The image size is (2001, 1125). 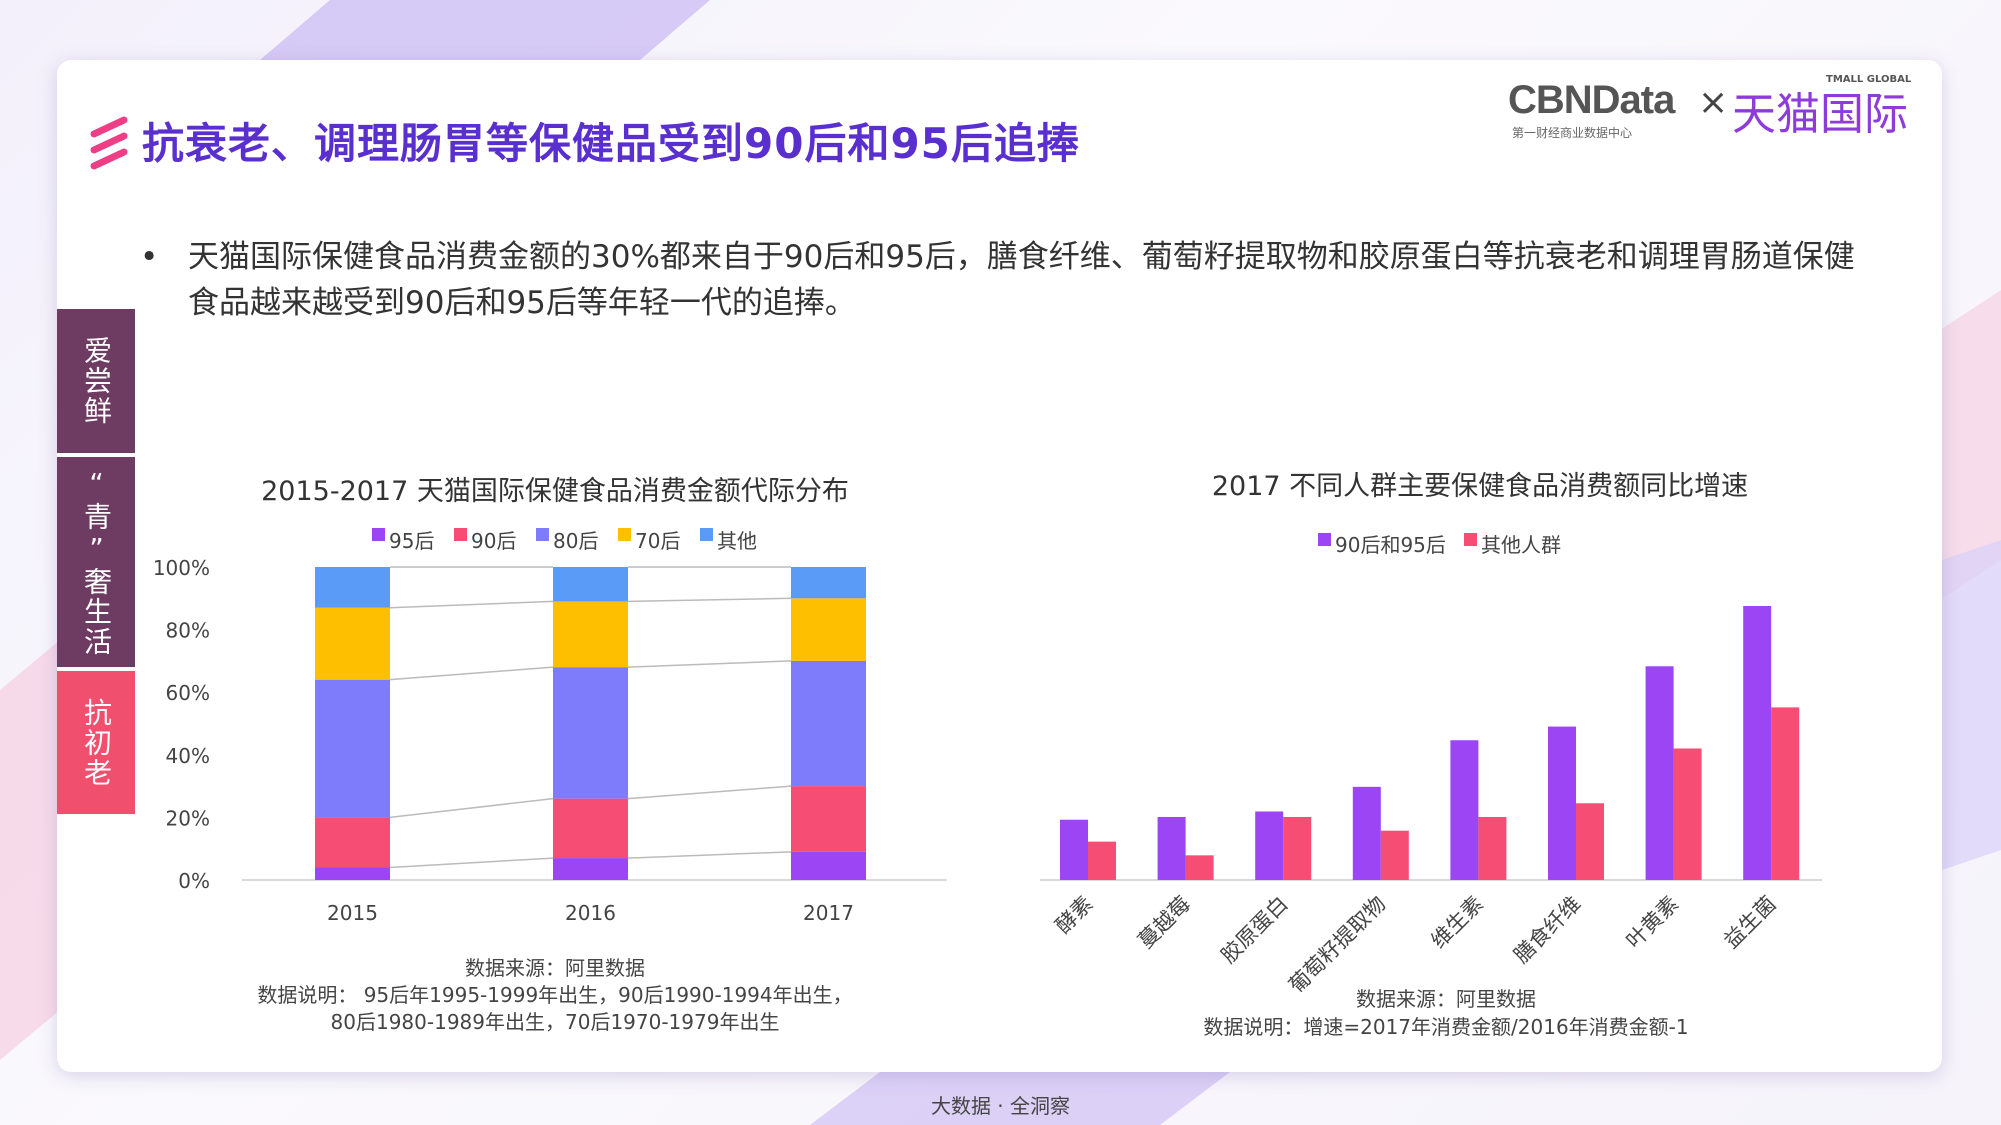 What do you see at coordinates (493, 541) in the screenshot?
I see `legend-label: 90后` at bounding box center [493, 541].